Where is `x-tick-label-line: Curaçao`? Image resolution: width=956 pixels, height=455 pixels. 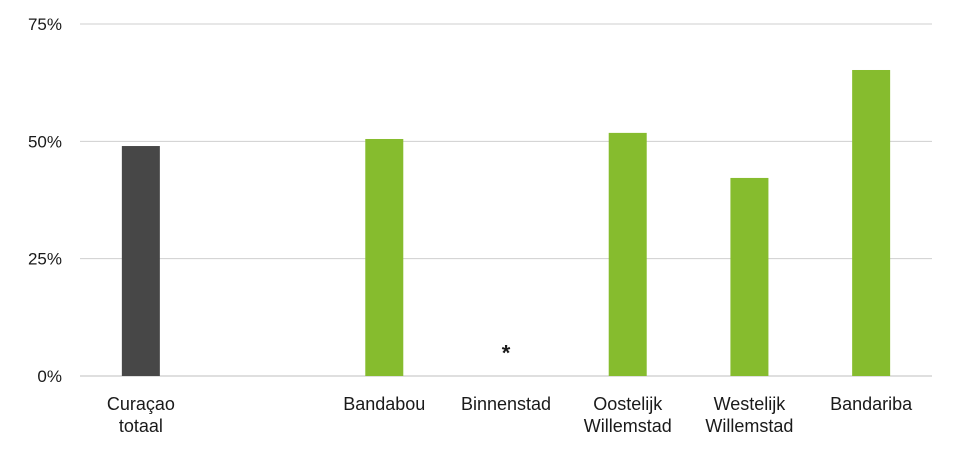
x-tick-label-line: Curaçao is located at coordinates (141, 404).